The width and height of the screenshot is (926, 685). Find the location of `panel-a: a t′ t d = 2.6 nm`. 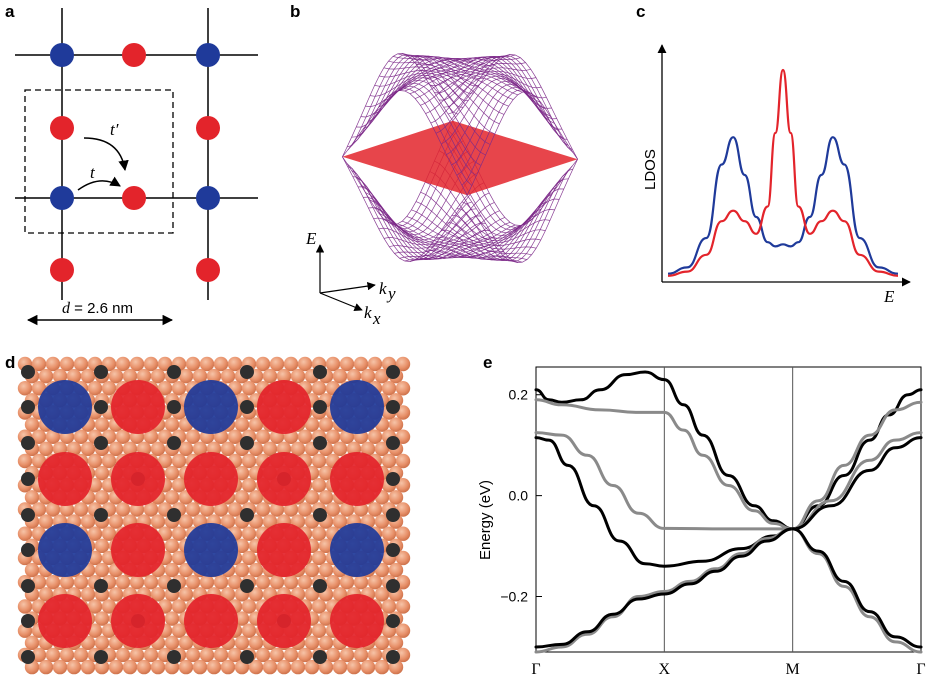

panel-a: a t′ t d = 2.6 nm is located at coordinates (131, 164).